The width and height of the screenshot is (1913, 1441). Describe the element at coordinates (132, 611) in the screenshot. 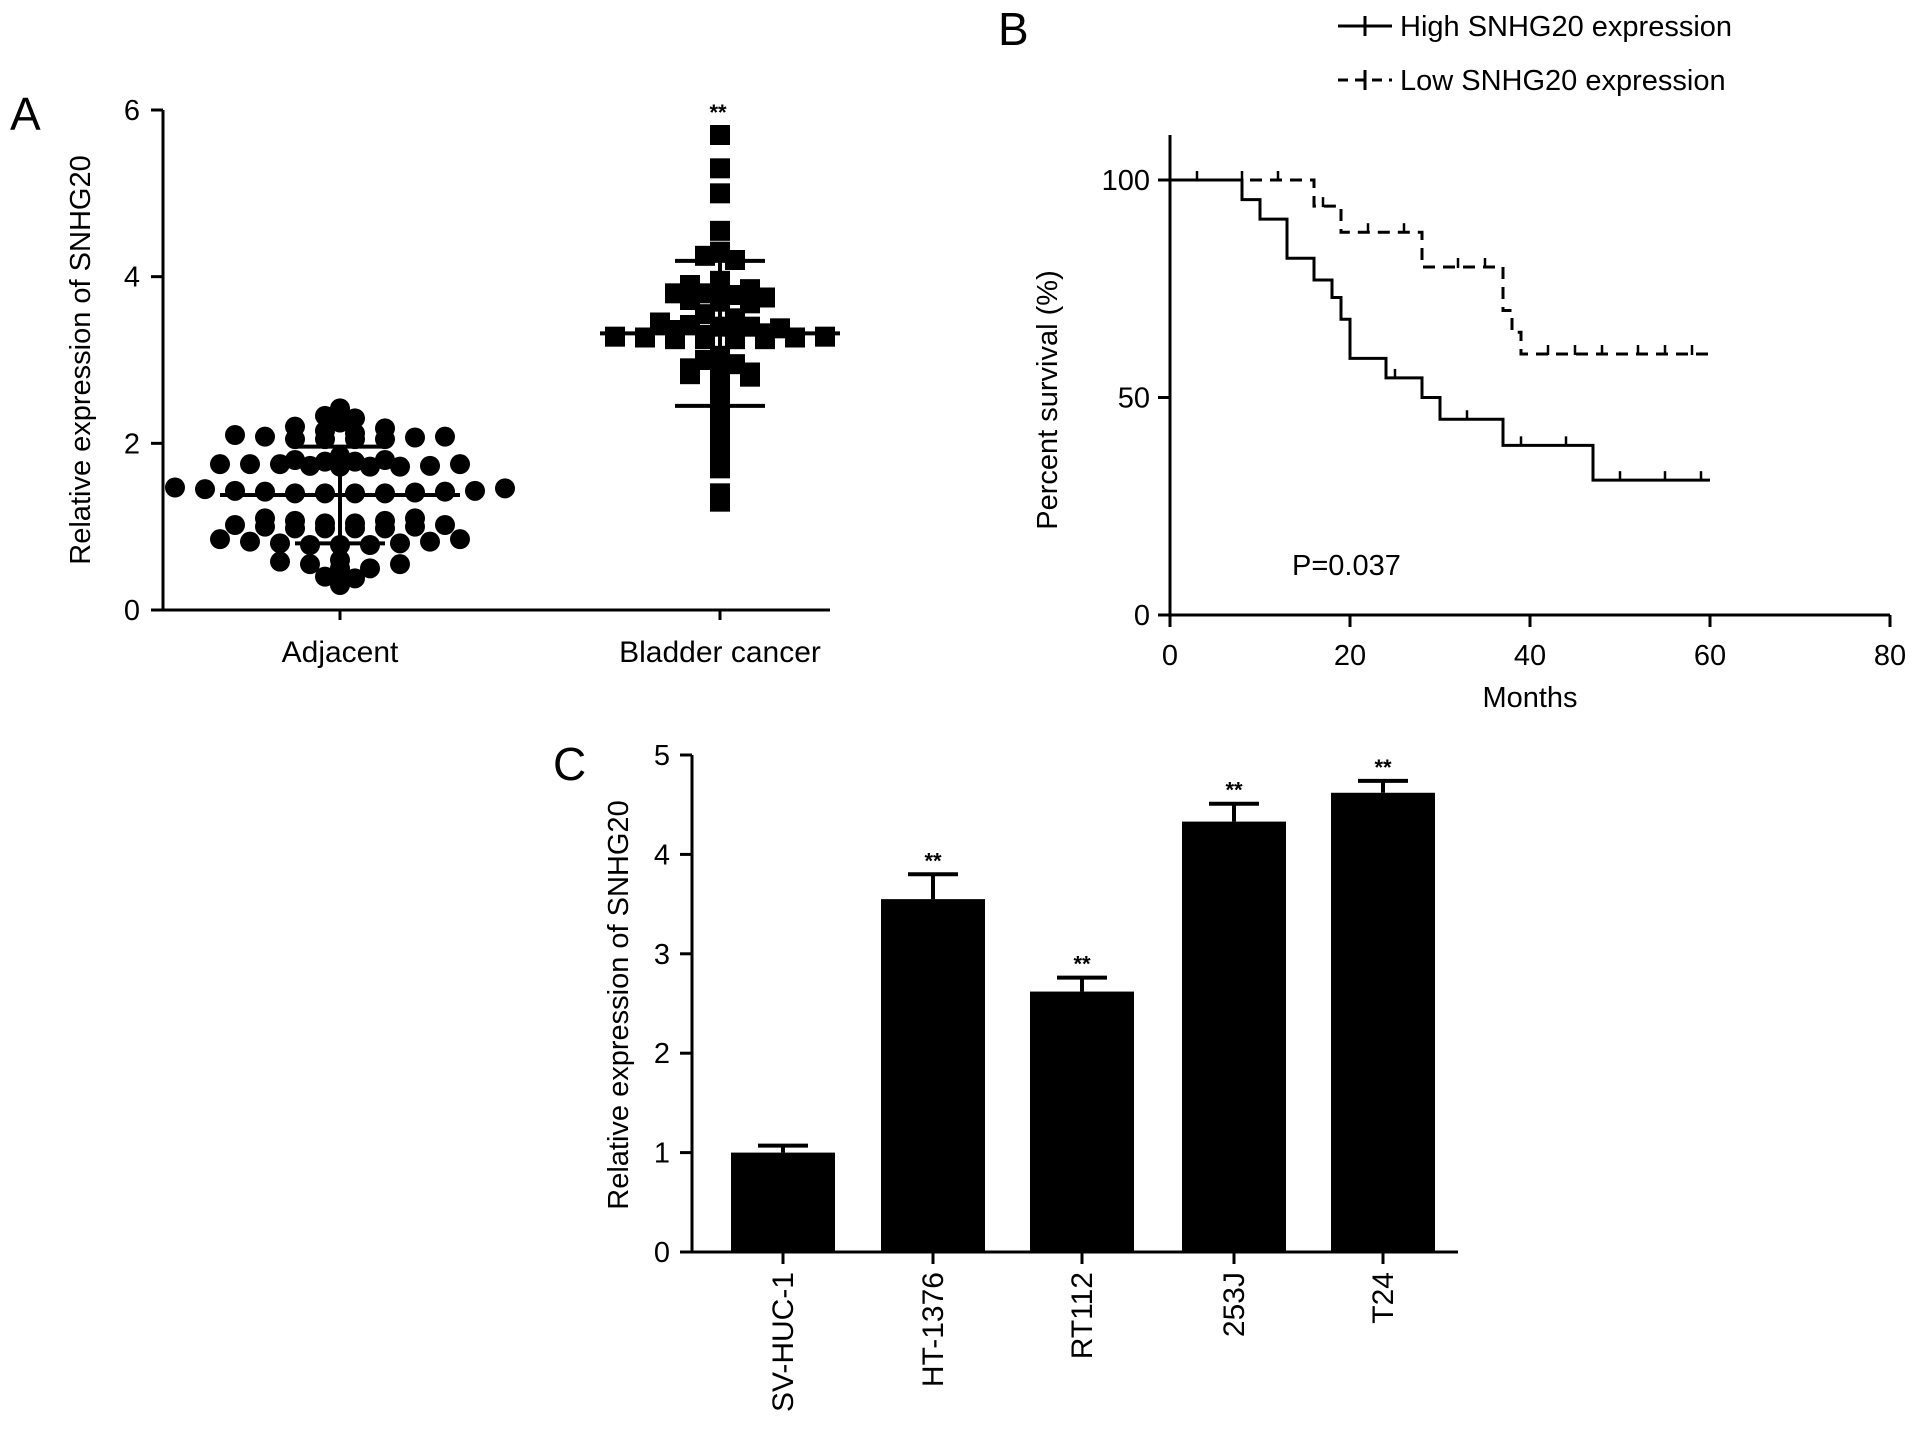

I see `panel-a-y-tick-label: 0` at that location.